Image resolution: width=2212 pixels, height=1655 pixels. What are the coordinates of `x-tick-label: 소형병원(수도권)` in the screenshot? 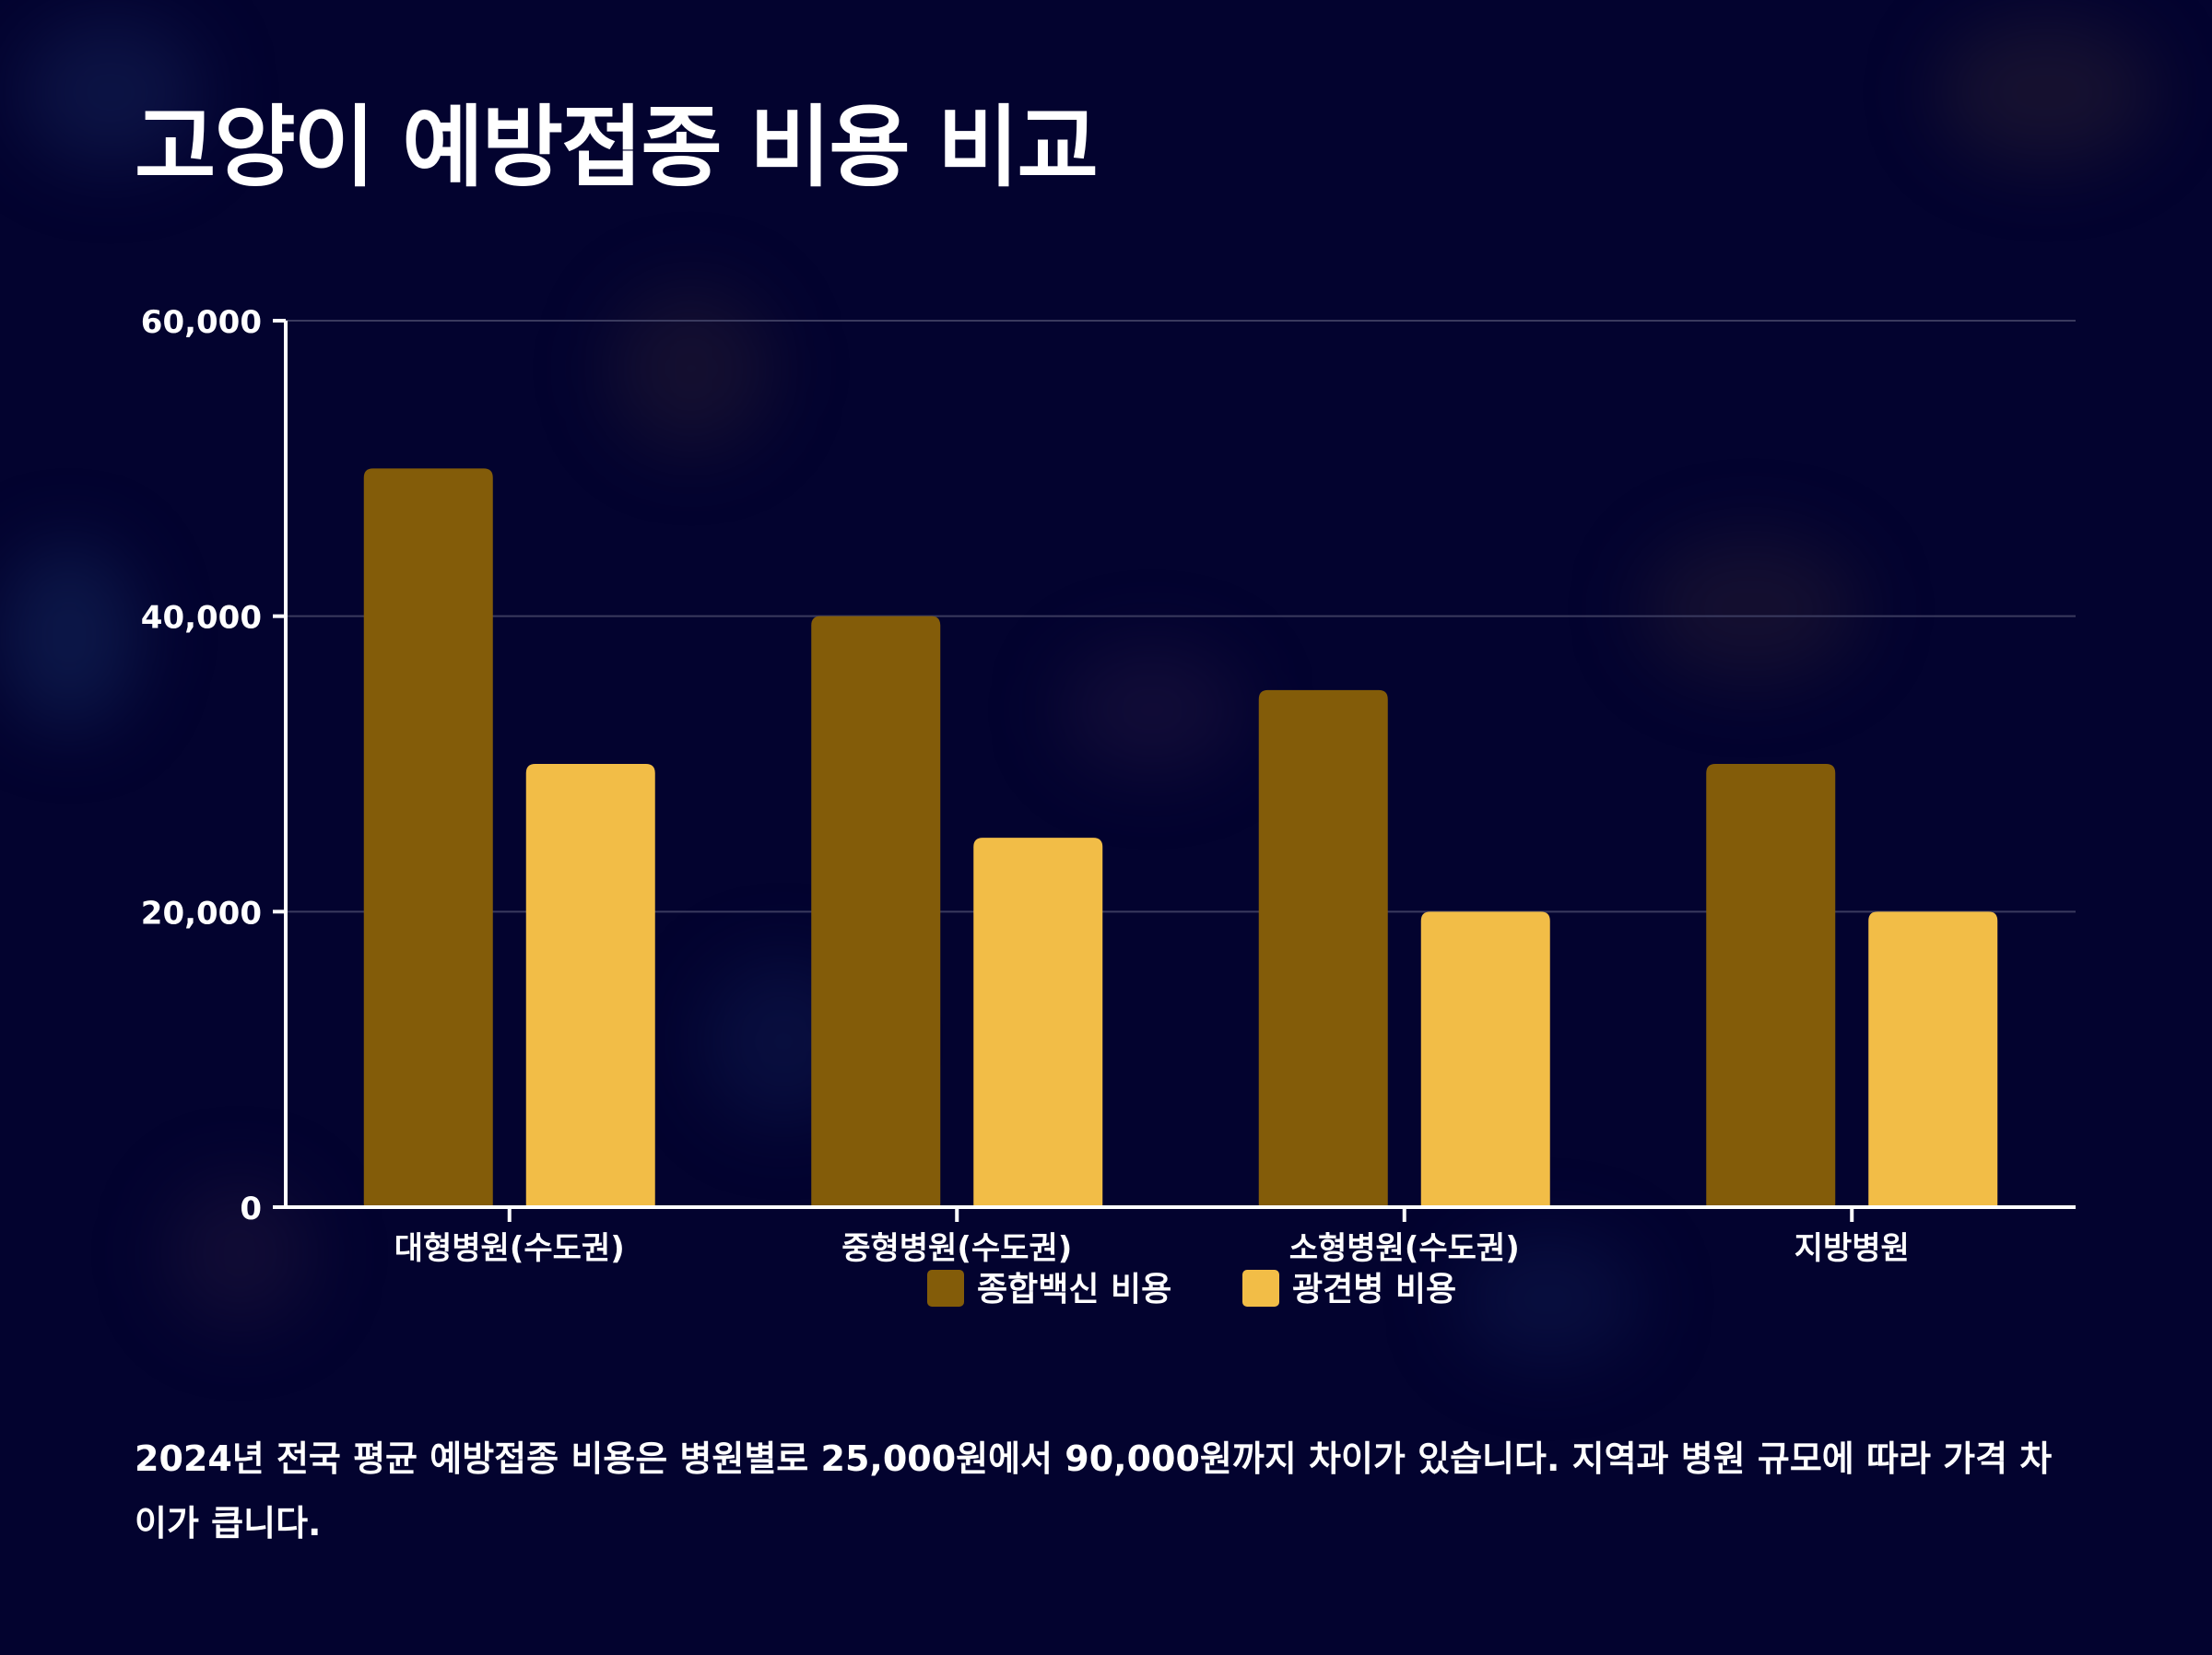 It's located at (1404, 1248).